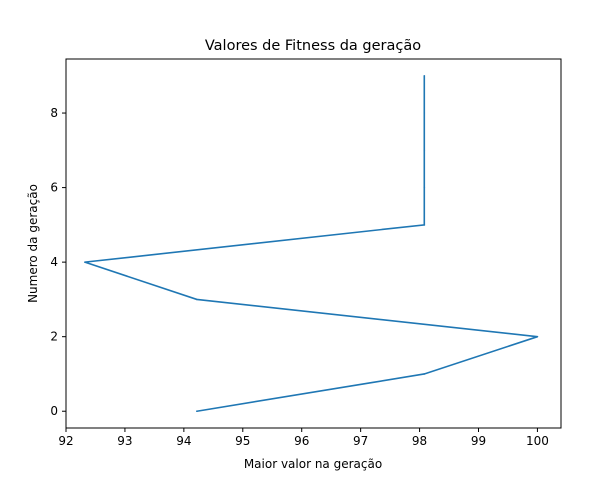 The image size is (595, 484). Describe the element at coordinates (360, 441) in the screenshot. I see `x-tick-label: 97` at that location.